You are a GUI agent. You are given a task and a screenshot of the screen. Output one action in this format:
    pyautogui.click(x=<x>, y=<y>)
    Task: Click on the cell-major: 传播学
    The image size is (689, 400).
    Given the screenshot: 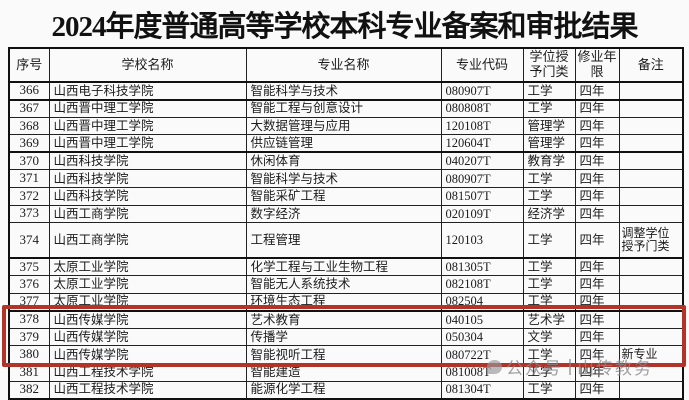 What is the action you would take?
    pyautogui.click(x=343, y=337)
    